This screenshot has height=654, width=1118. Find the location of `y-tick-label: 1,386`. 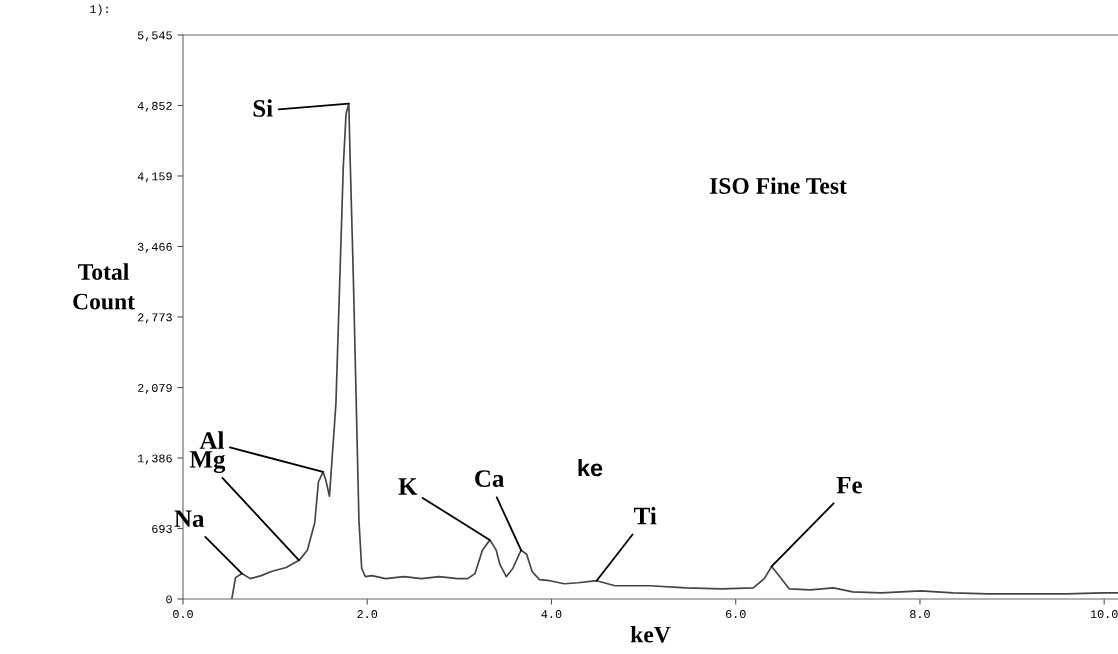

y-tick-label: 1,386 is located at coordinates (155, 459).